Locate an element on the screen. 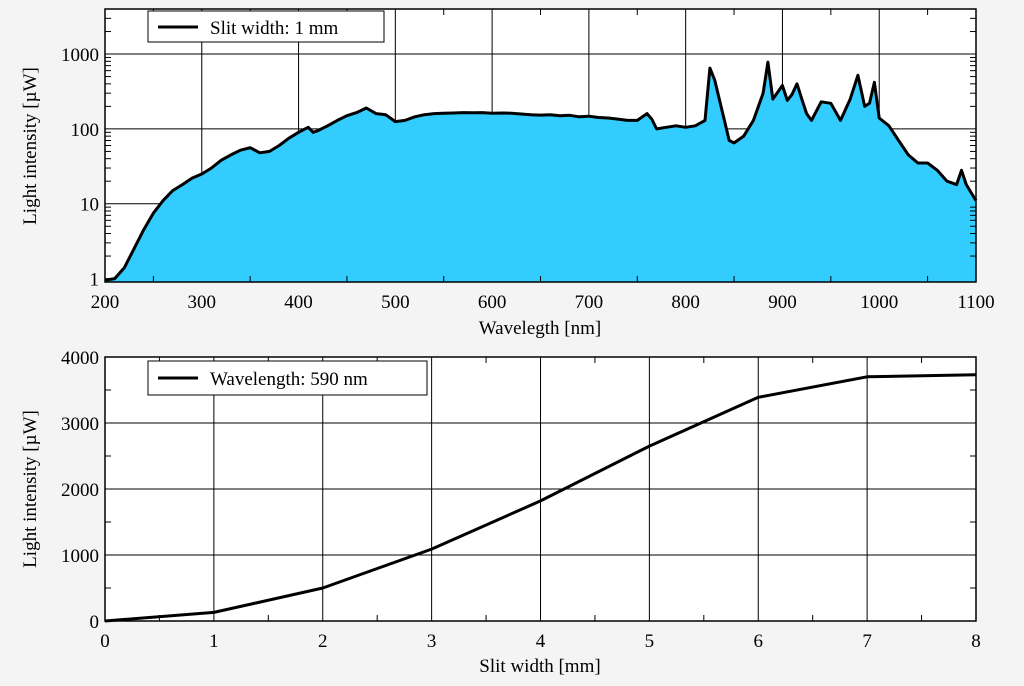 This screenshot has width=1024, height=686. spectrum-x-tick-label: 500 is located at coordinates (395, 302).